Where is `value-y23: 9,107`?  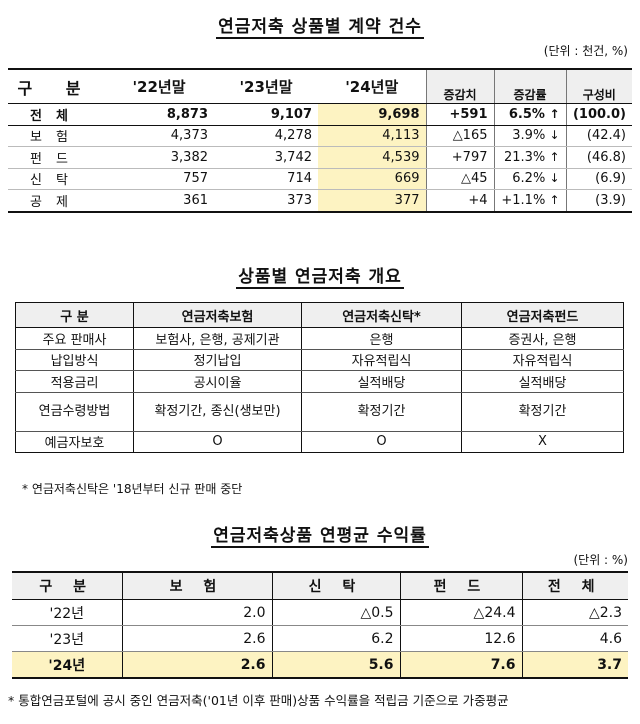
value-y23: 9,107 is located at coordinates (266, 114).